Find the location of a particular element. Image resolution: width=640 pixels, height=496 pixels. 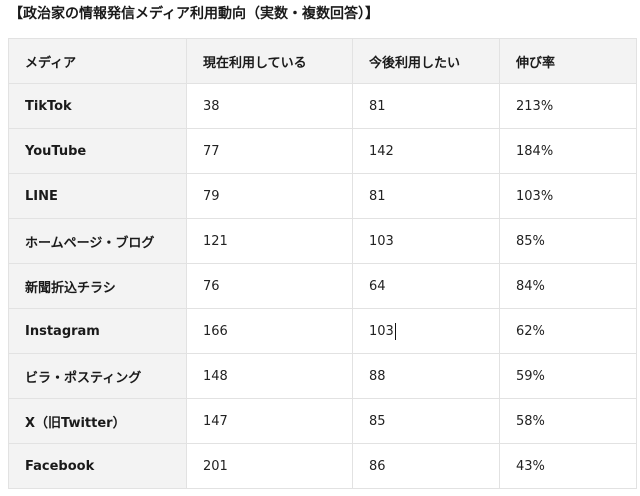

future-use-cell: 103 is located at coordinates (426, 241).